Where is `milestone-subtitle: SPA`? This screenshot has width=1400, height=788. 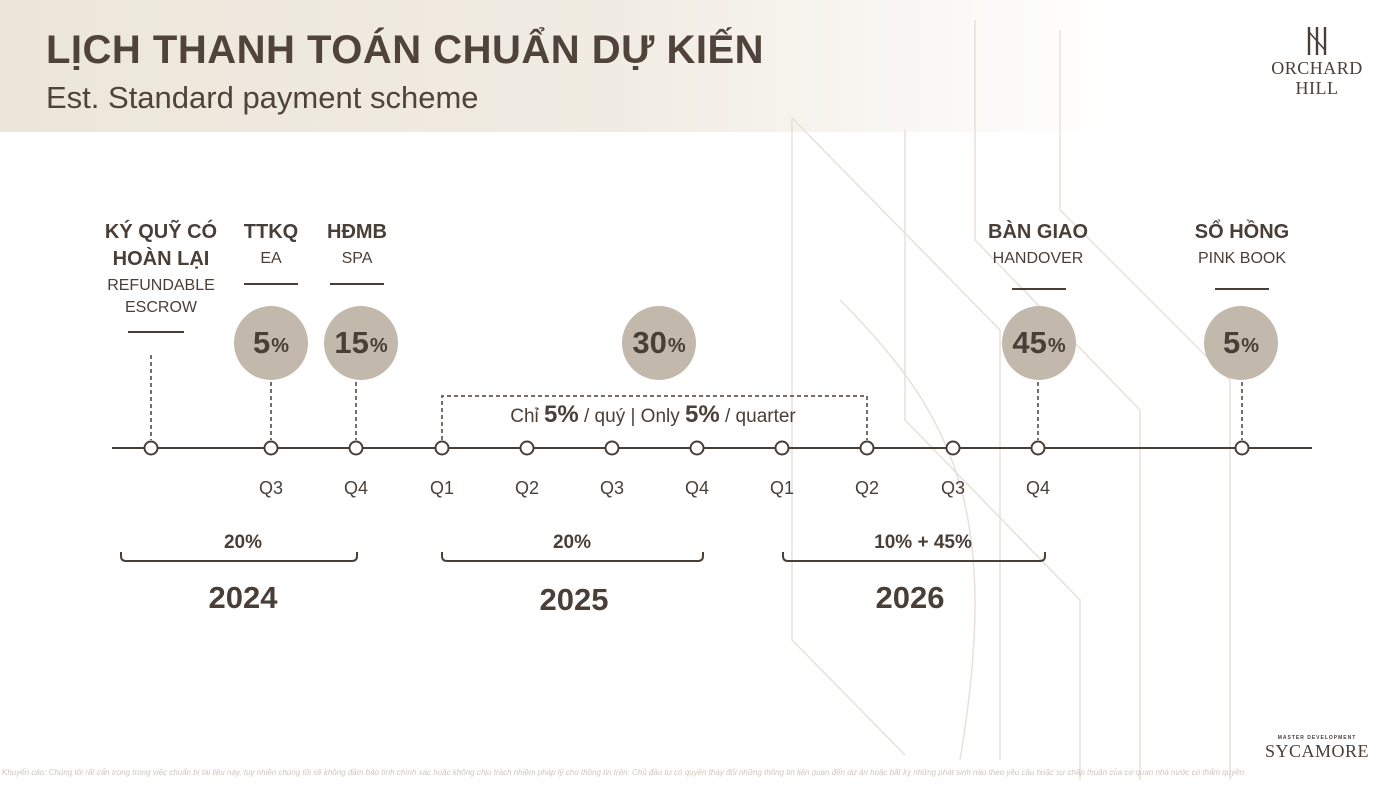
milestone-subtitle: SPA is located at coordinates (357, 258).